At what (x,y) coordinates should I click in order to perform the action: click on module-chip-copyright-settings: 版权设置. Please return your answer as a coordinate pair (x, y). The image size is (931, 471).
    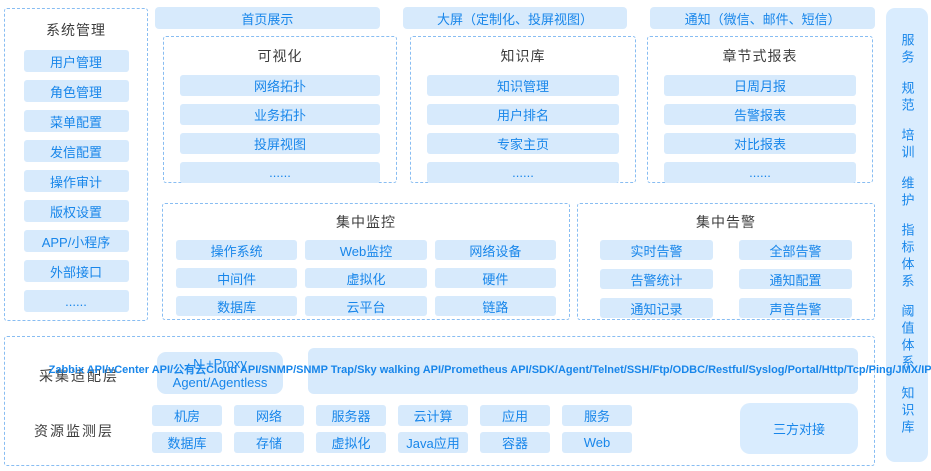
    Looking at the image, I should click on (76, 211).